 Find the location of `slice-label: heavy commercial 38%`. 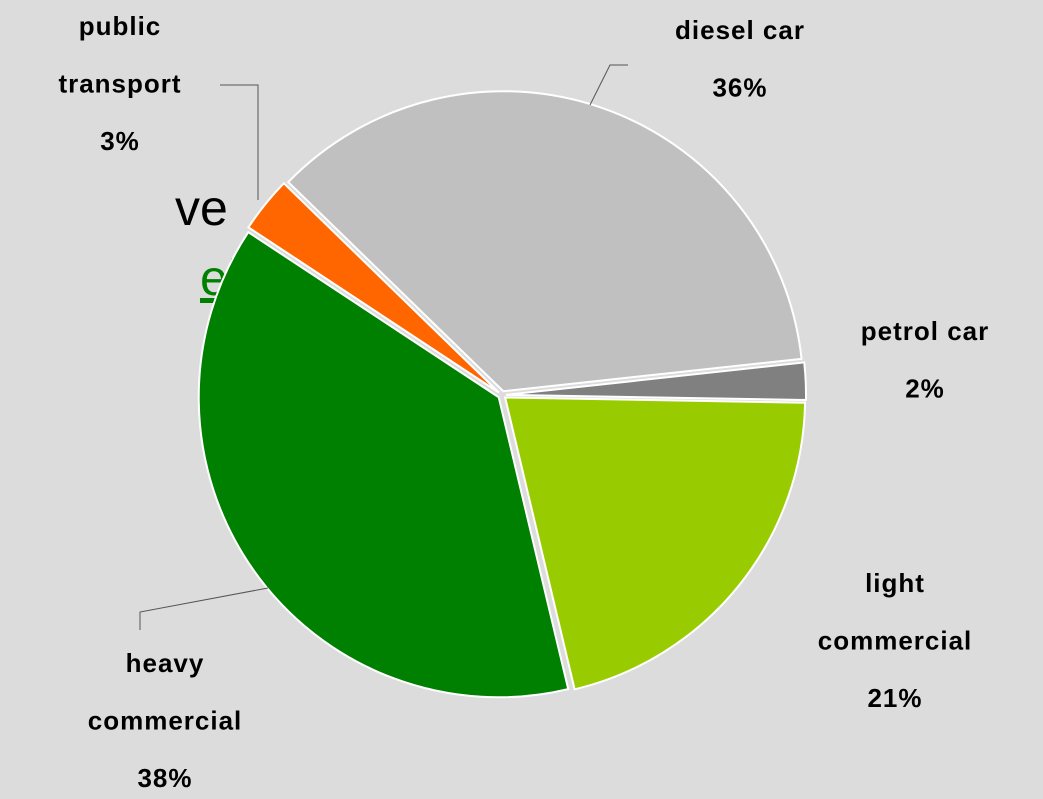

slice-label: heavy commercial 38% is located at coordinates (165, 720).